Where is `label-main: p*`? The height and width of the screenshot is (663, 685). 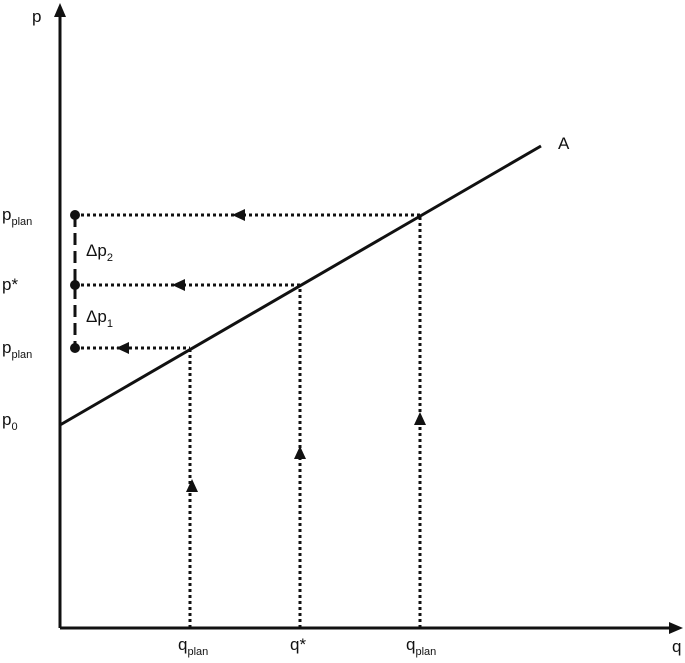
label-main: p* is located at coordinates (10, 284).